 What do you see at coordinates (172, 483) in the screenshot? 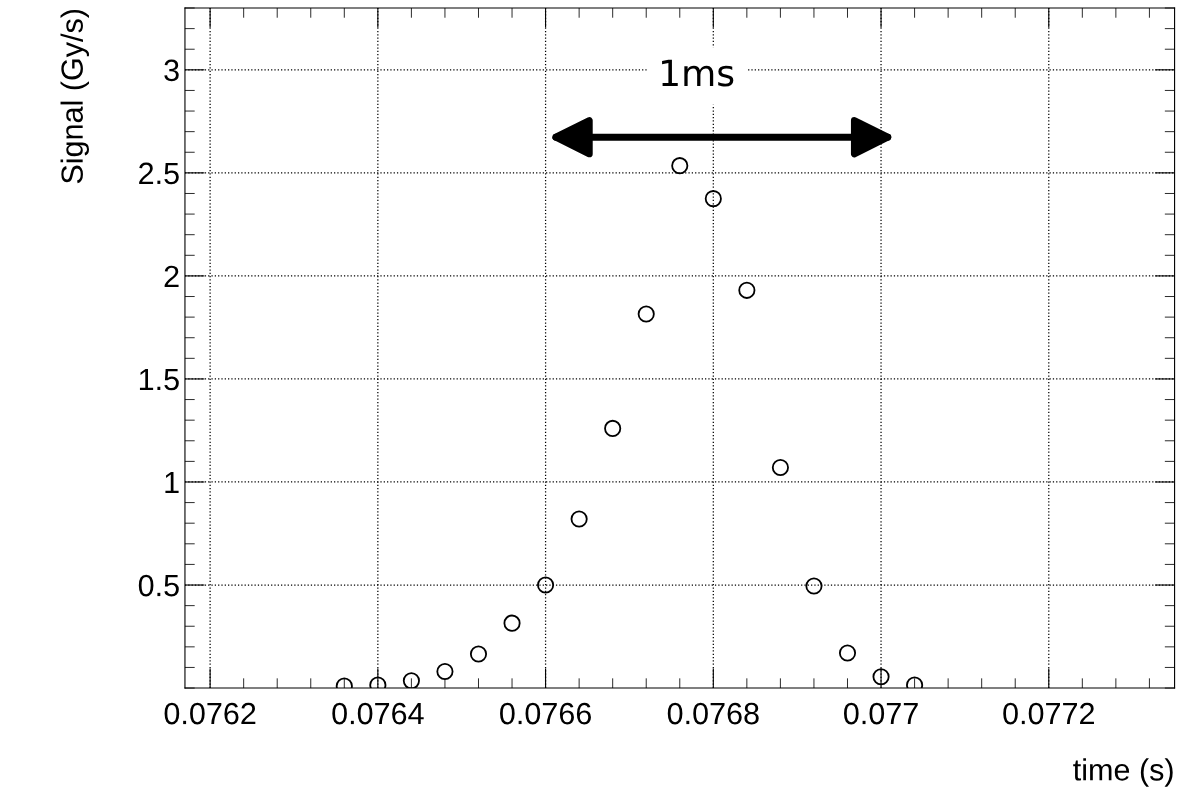
I see `y-tick-label: 1` at bounding box center [172, 483].